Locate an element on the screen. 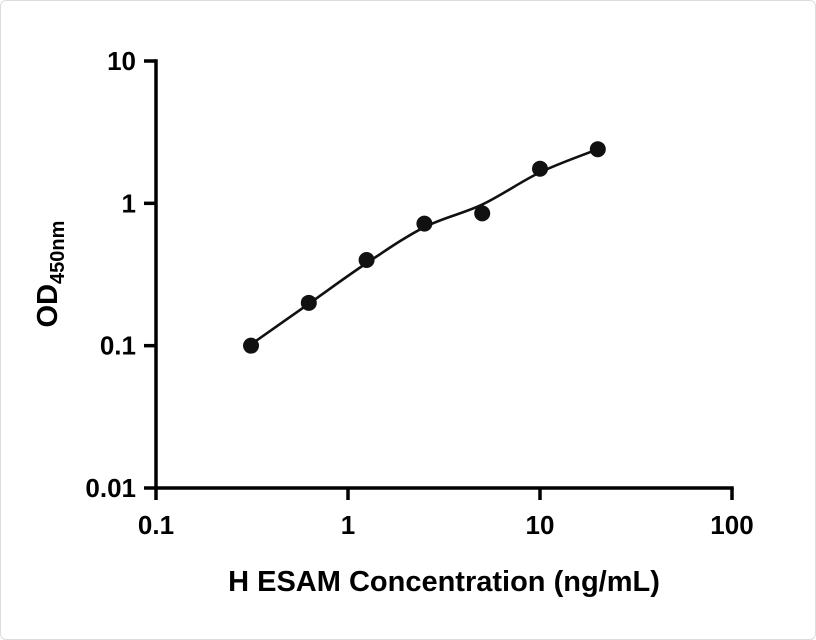 Image resolution: width=816 pixels, height=640 pixels. y-axis-title-sub: 450nm is located at coordinates (58, 252).